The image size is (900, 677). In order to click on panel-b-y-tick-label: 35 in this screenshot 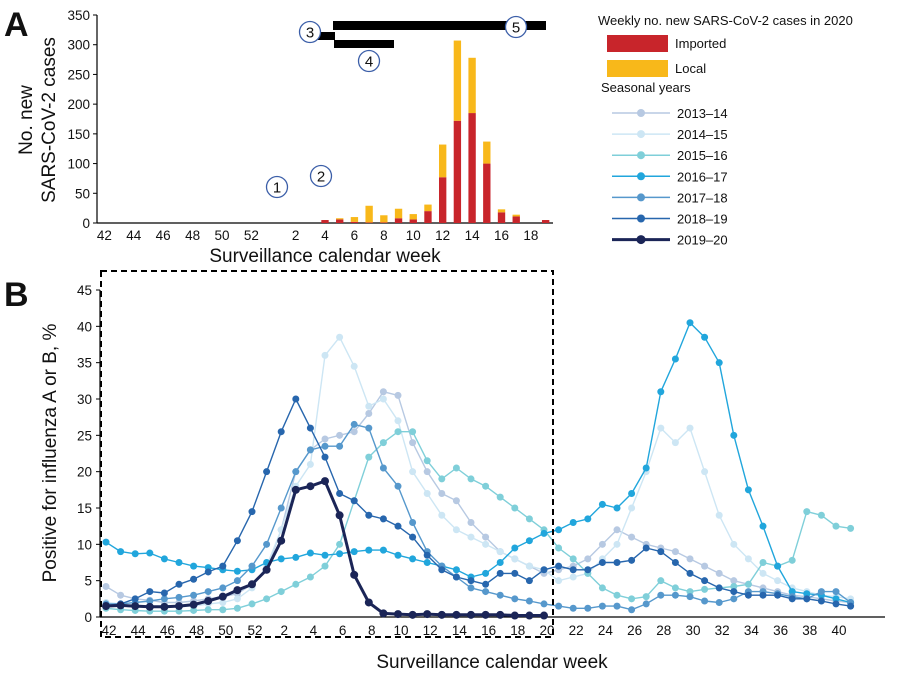, I will do `click(84, 363)`.